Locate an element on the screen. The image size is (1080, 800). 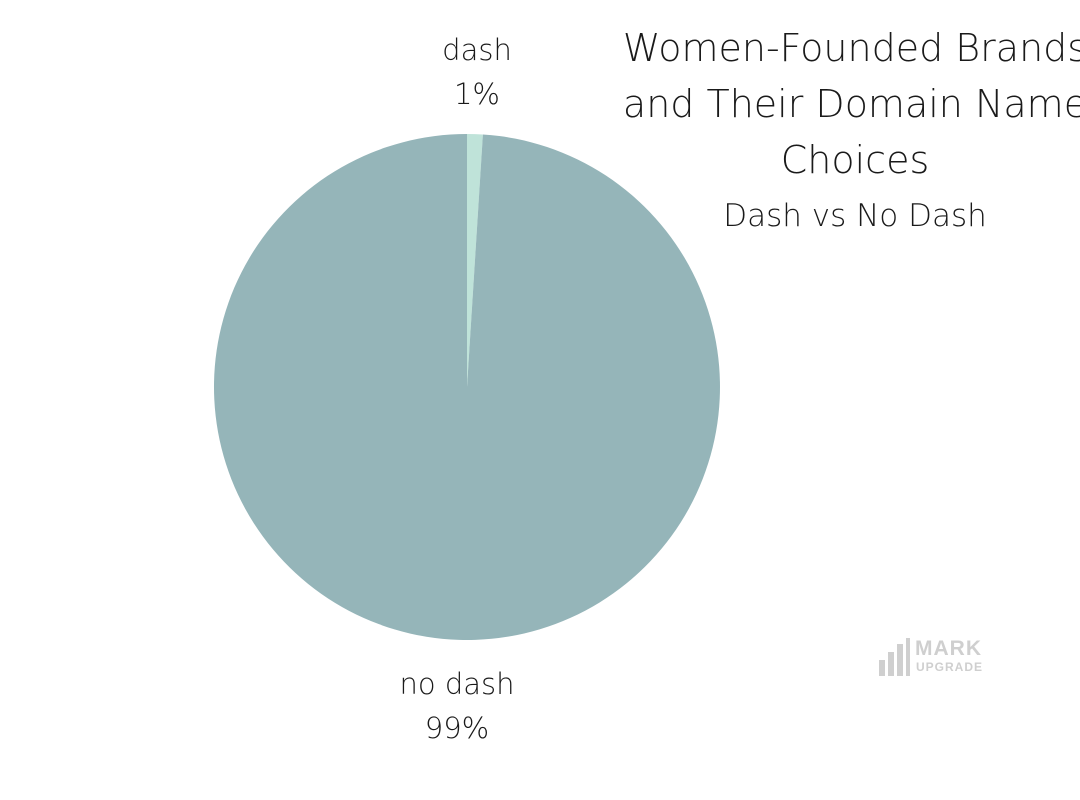
mark-upgrade-logo: MARK UPGRADE is located at coordinates (944, 658).